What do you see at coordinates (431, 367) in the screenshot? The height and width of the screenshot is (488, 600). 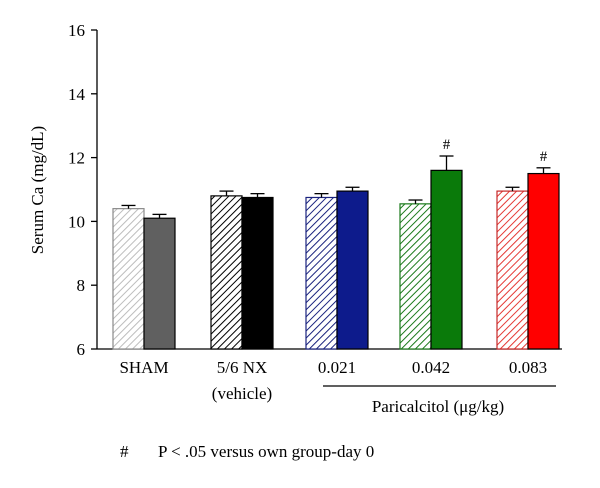 I see `x-category-label: 0.042` at bounding box center [431, 367].